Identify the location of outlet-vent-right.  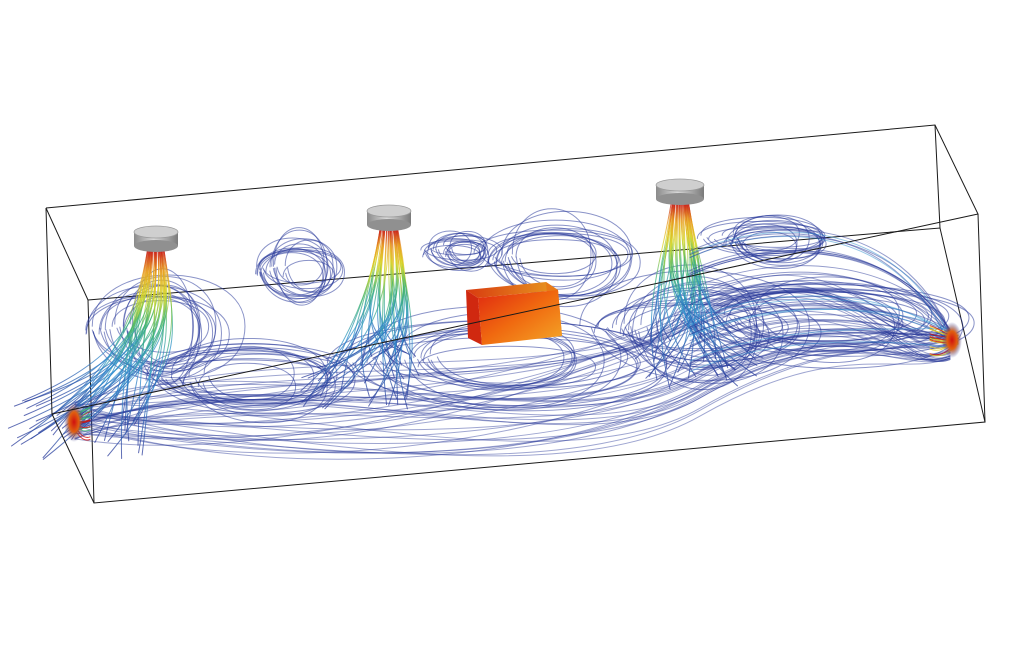
(952, 340).